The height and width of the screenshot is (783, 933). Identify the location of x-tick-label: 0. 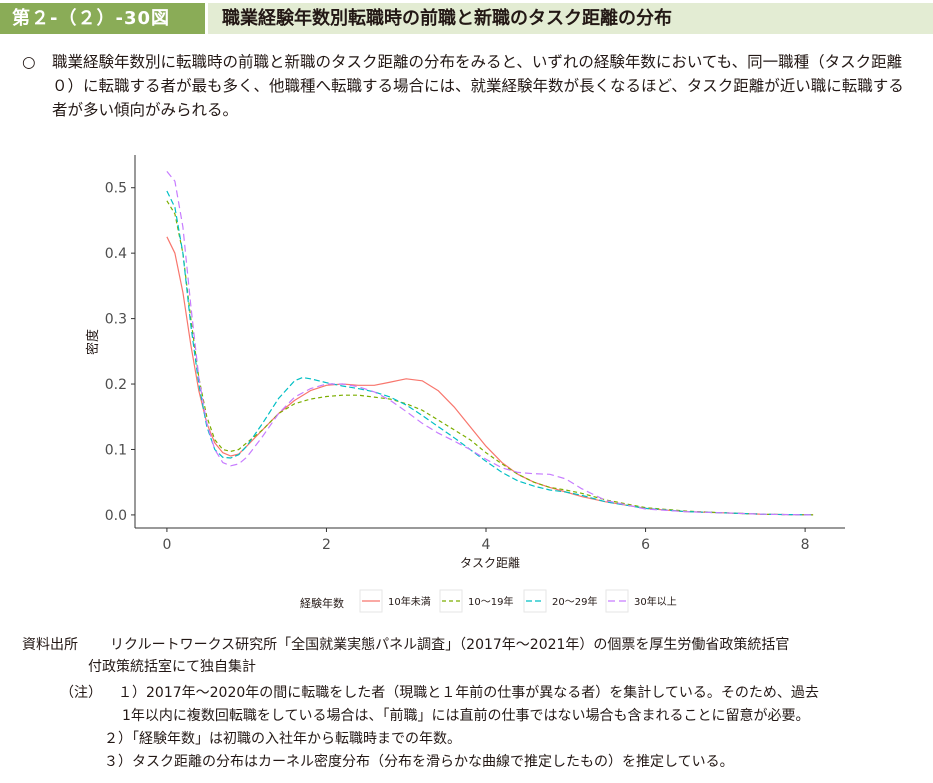
(166, 545).